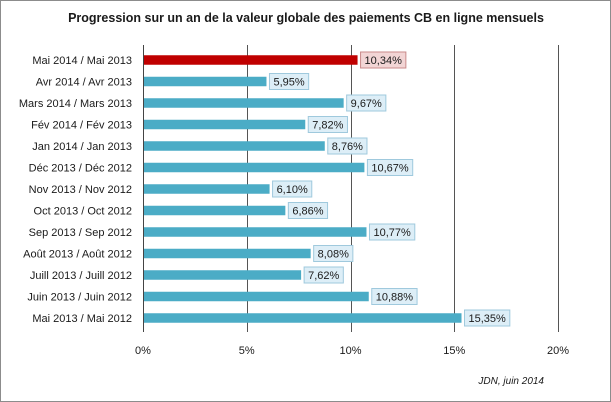 The width and height of the screenshot is (611, 402). I want to click on data-label-text: 10,77%, so click(392, 233).